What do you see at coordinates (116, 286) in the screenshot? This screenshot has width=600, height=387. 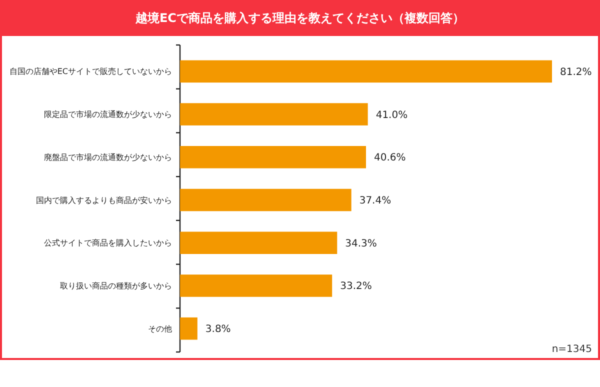 I see `y-tick-label: 取り扱い商品の種類が多いから` at bounding box center [116, 286].